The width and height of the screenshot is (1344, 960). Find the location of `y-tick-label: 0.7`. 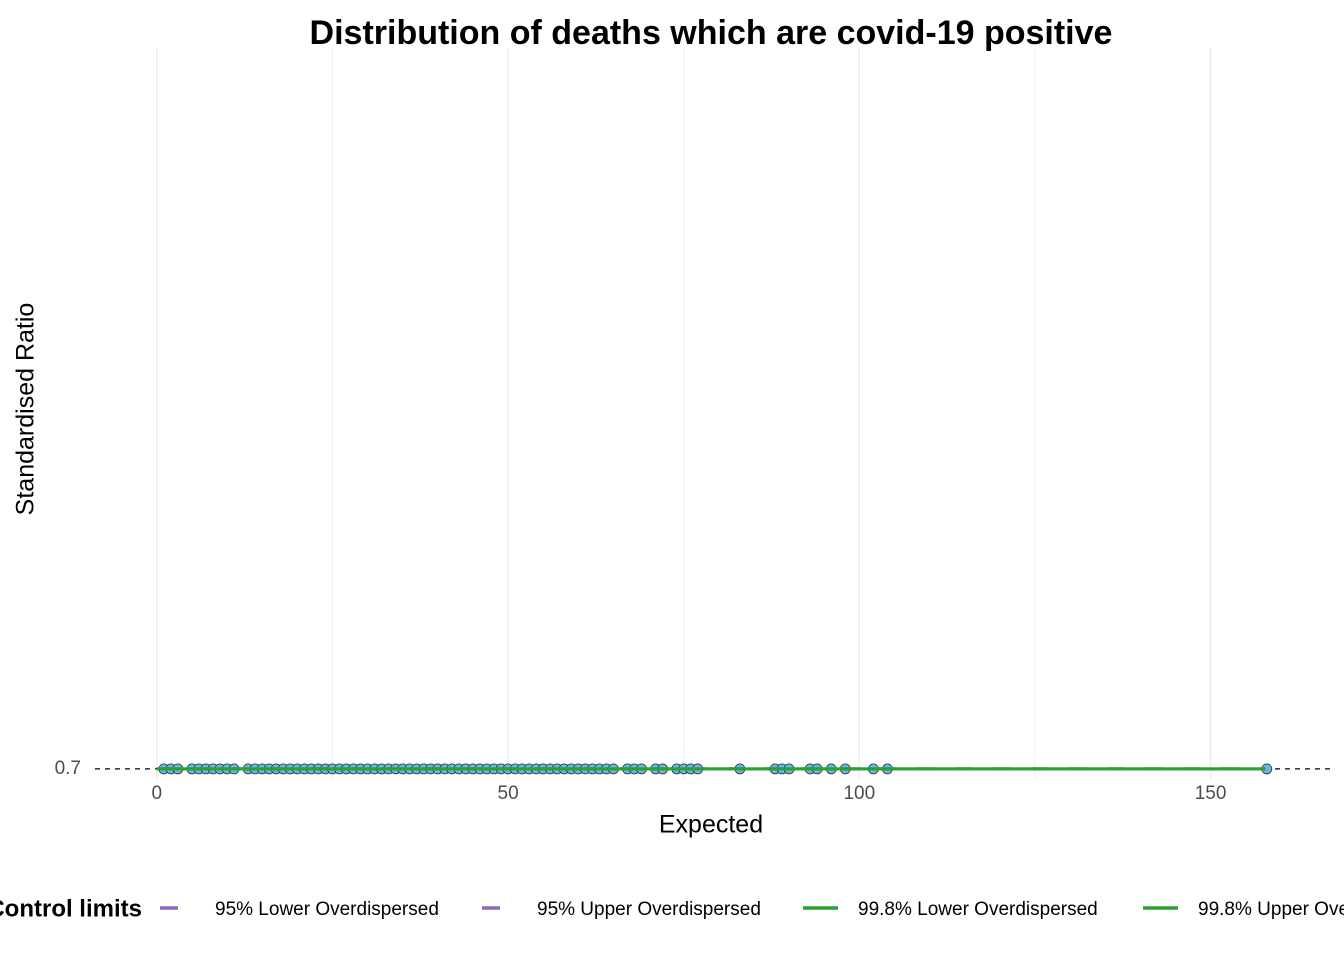

y-tick-label: 0.7 is located at coordinates (68, 768).